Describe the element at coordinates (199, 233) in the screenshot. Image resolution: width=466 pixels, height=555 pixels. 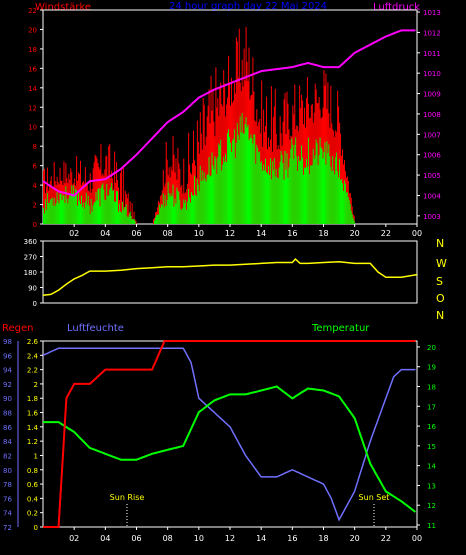
I see `chart1-x-tick-label: 10` at that location.